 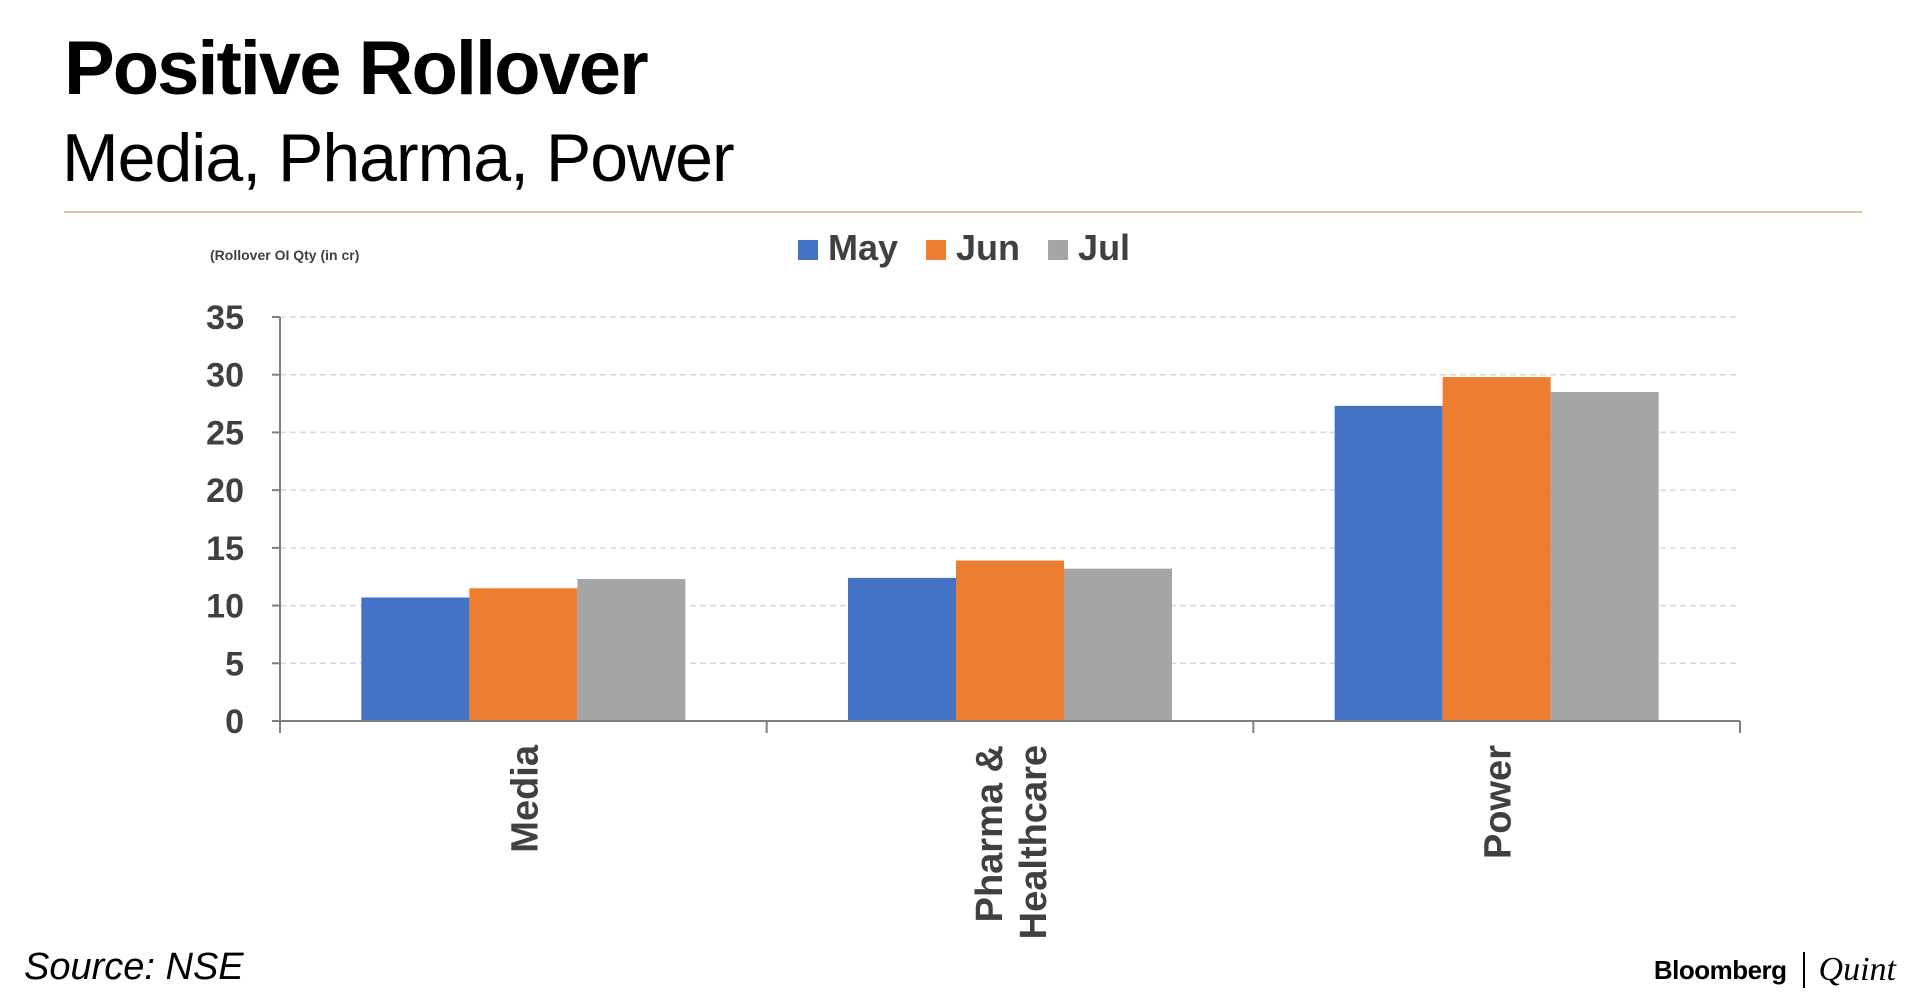 I want to click on legend: May Jun Jul, so click(x=964, y=247).